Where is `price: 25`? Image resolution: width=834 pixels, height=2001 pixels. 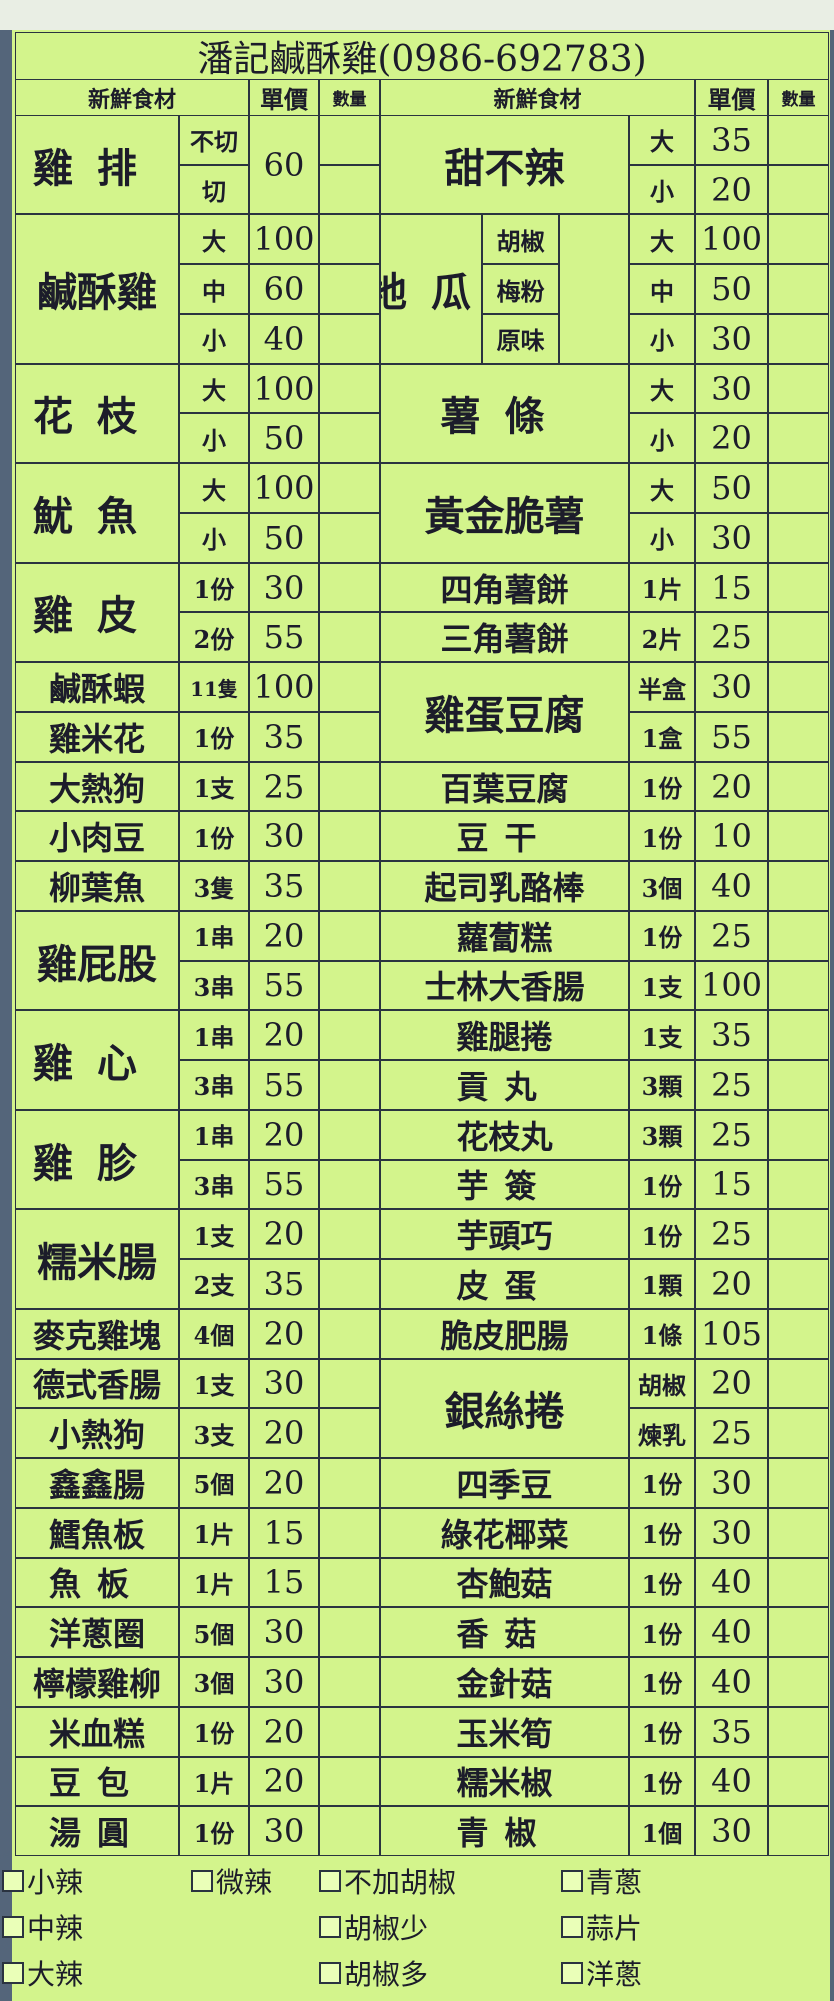 price: 25 is located at coordinates (731, 637).